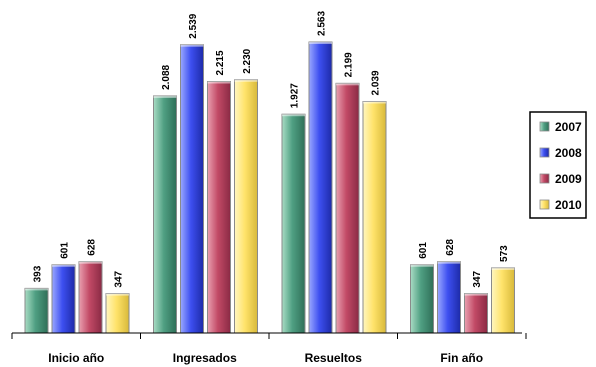 This screenshot has height=367, width=596. Describe the element at coordinates (544, 178) in the screenshot. I see `legend-swatch-2009` at that location.